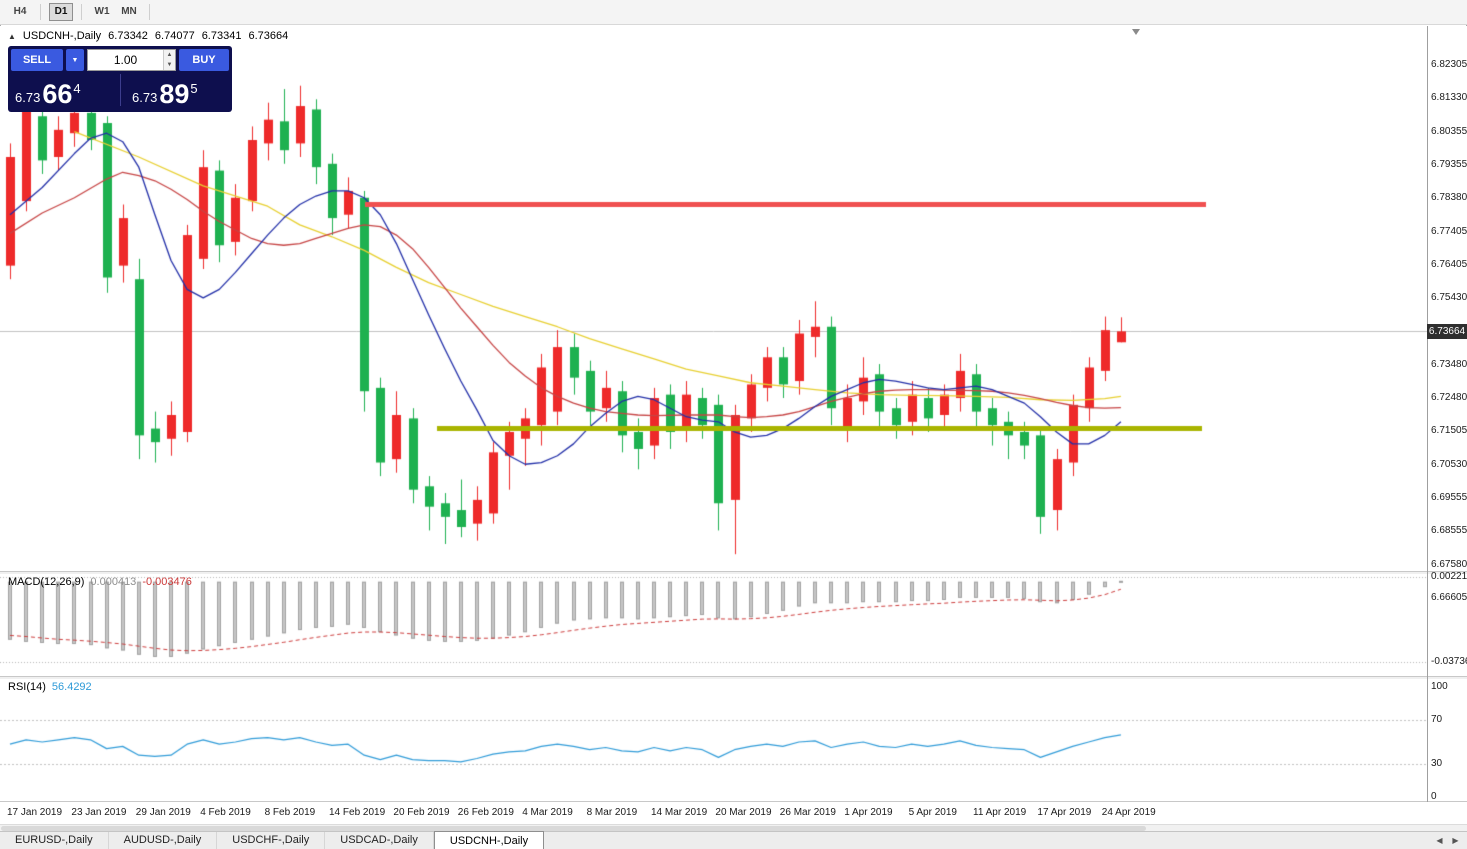 The height and width of the screenshot is (849, 1467). Describe the element at coordinates (27, 687) in the screenshot. I see `rsi-title: RSI(14)` at that location.